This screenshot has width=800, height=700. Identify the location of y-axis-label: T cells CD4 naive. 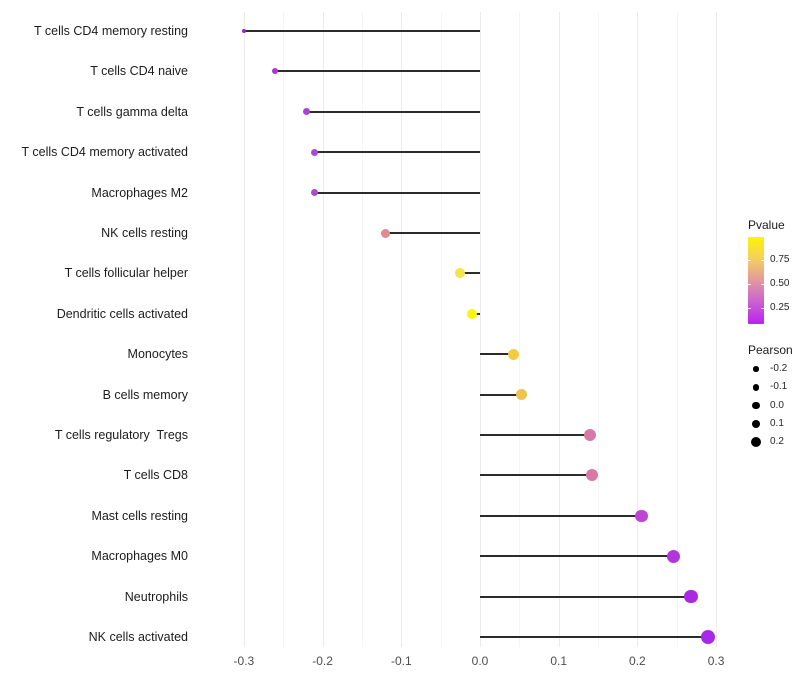
(139, 71).